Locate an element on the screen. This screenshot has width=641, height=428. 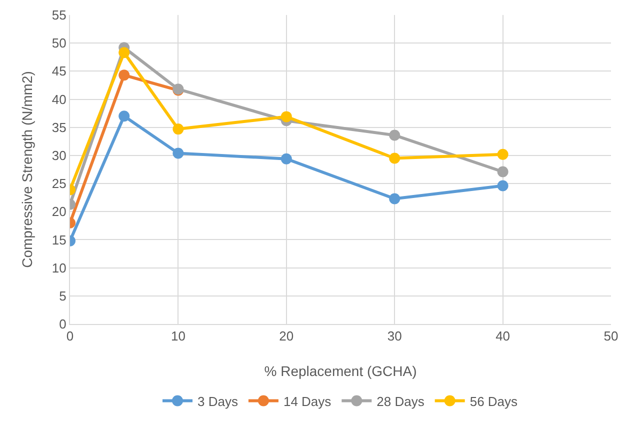
x-tick-label: 40 is located at coordinates (503, 336).